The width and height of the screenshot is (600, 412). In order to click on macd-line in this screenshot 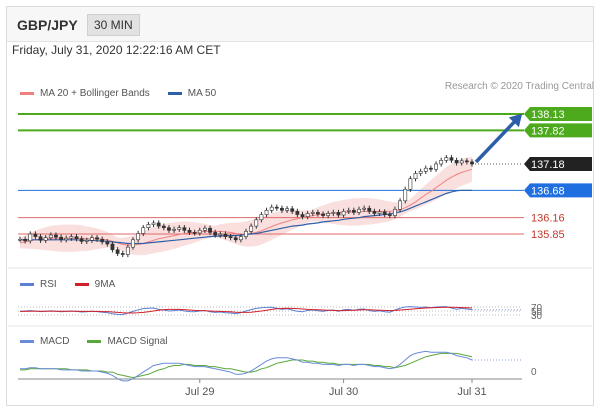, I will do `click(246, 366)`.